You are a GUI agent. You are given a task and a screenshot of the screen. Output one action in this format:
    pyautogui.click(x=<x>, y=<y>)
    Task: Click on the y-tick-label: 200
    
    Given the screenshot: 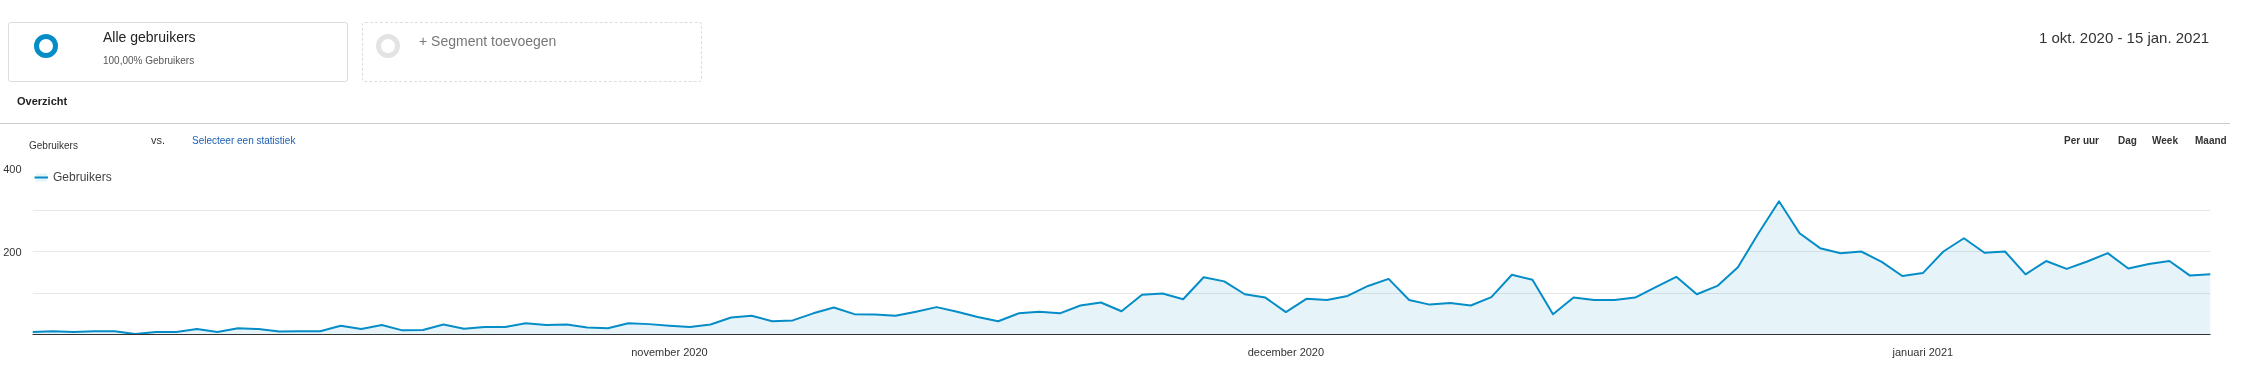 What is the action you would take?
    pyautogui.click(x=12, y=251)
    